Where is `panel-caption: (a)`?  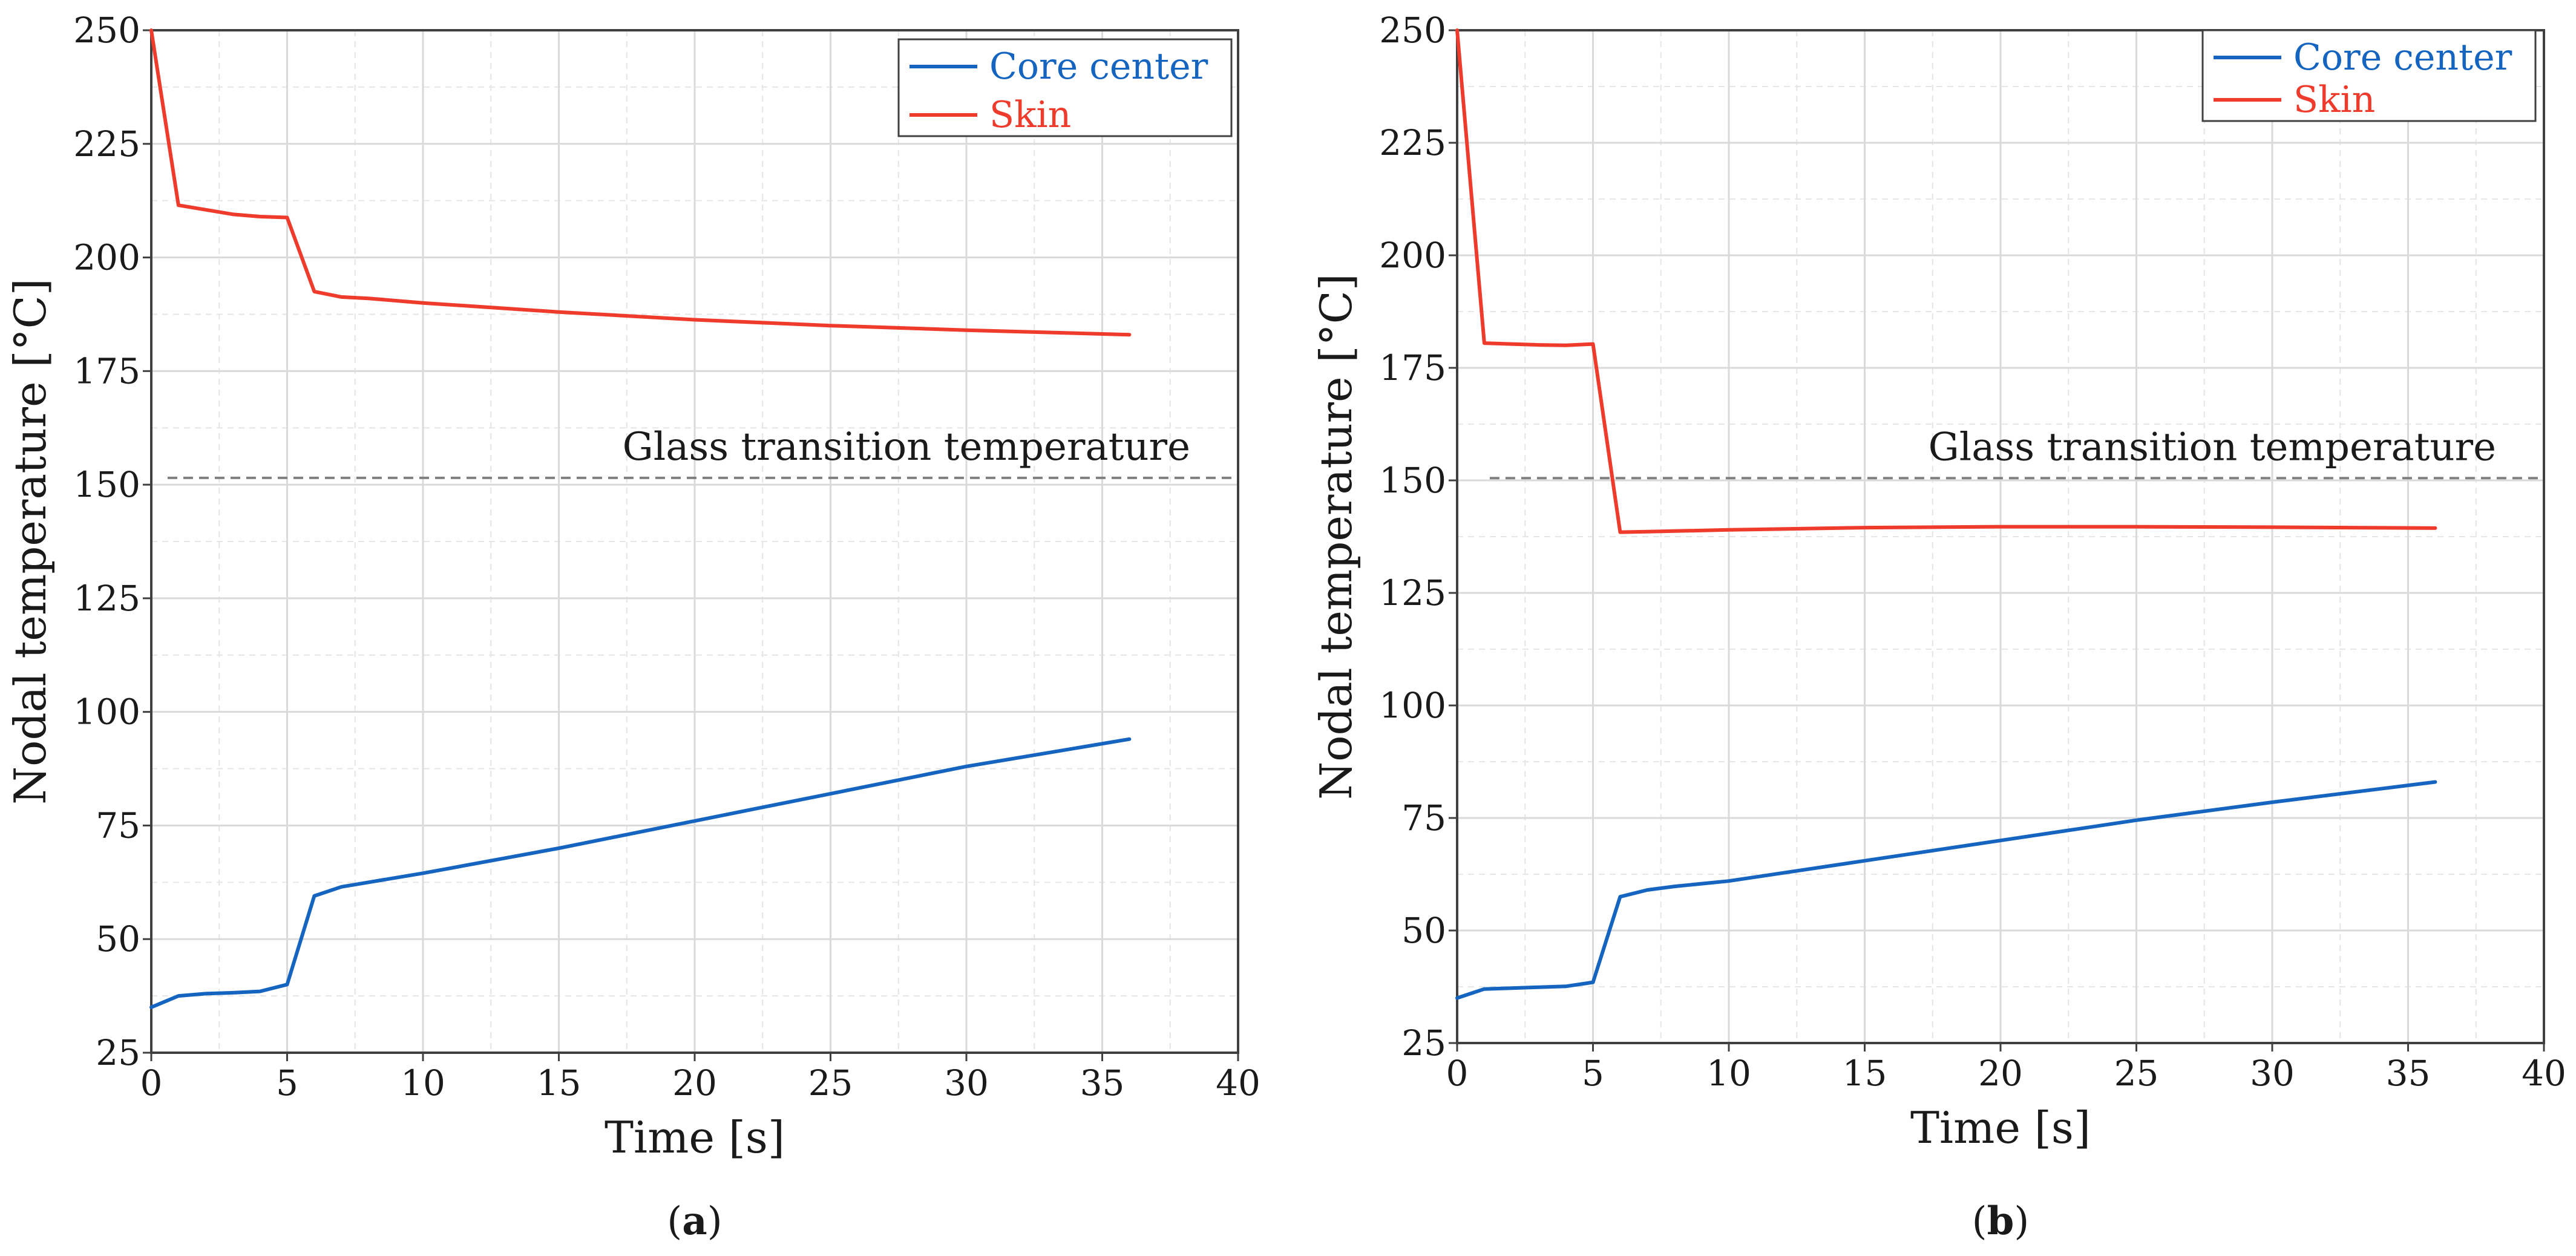 panel-caption: (a) is located at coordinates (694, 1221).